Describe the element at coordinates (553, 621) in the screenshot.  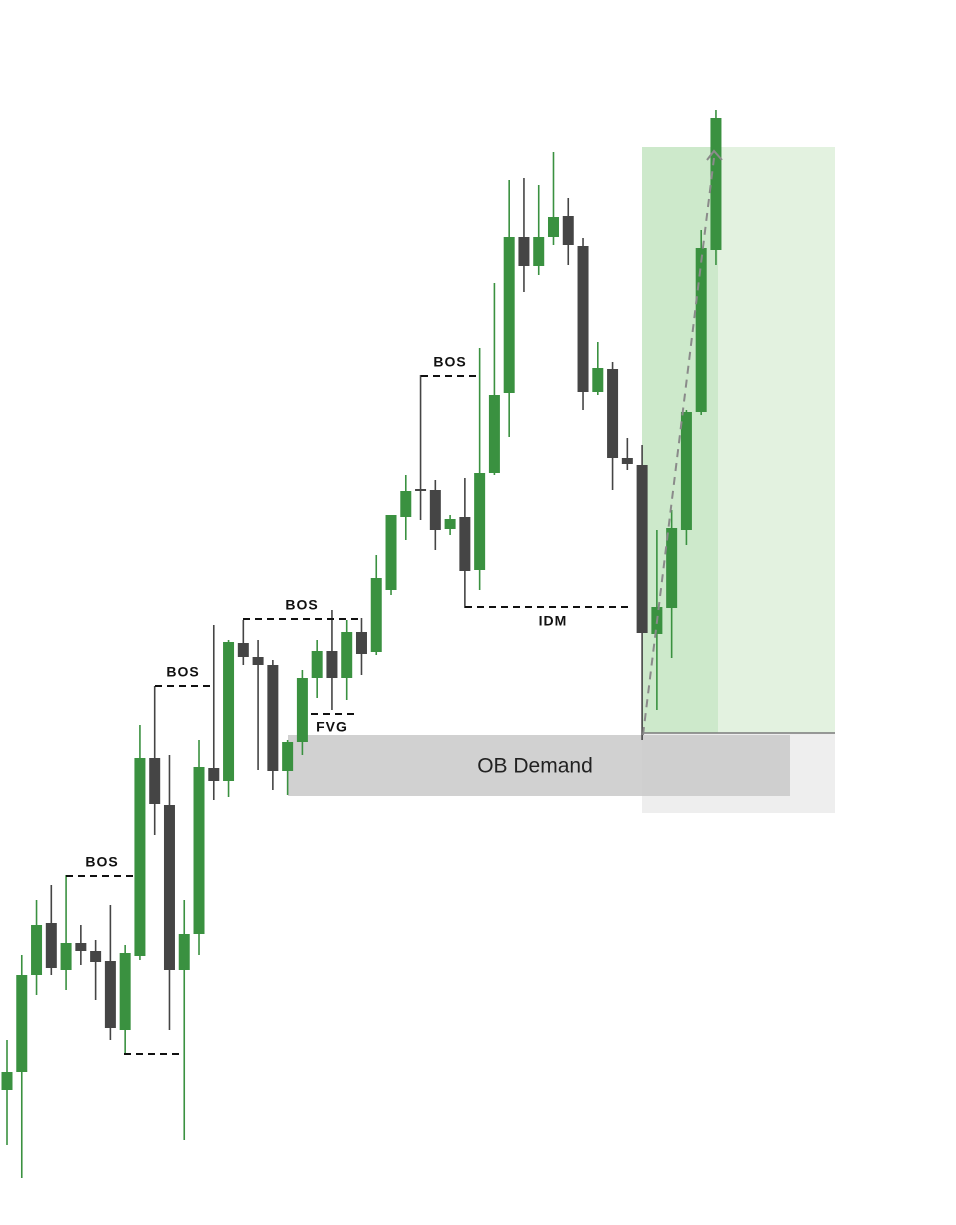
I see `idm-label: IDM` at that location.